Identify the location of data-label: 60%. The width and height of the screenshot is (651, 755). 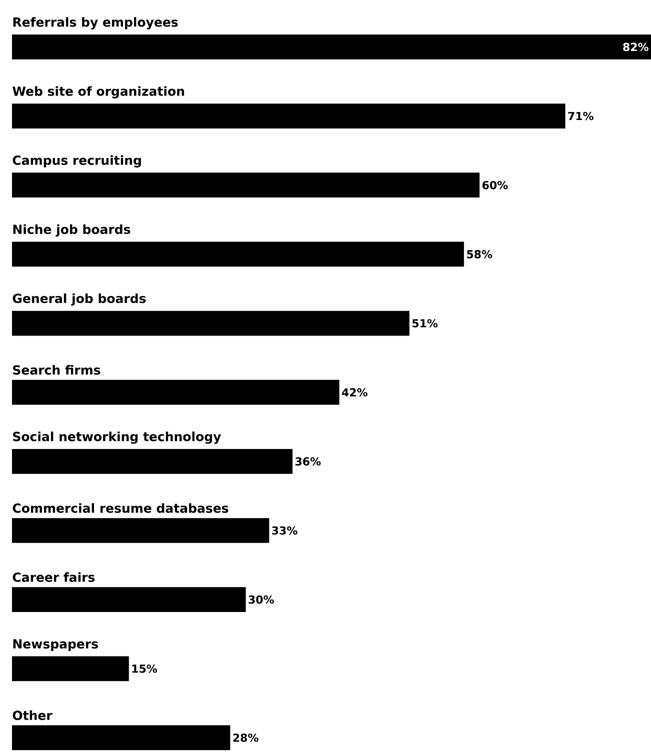
(495, 185).